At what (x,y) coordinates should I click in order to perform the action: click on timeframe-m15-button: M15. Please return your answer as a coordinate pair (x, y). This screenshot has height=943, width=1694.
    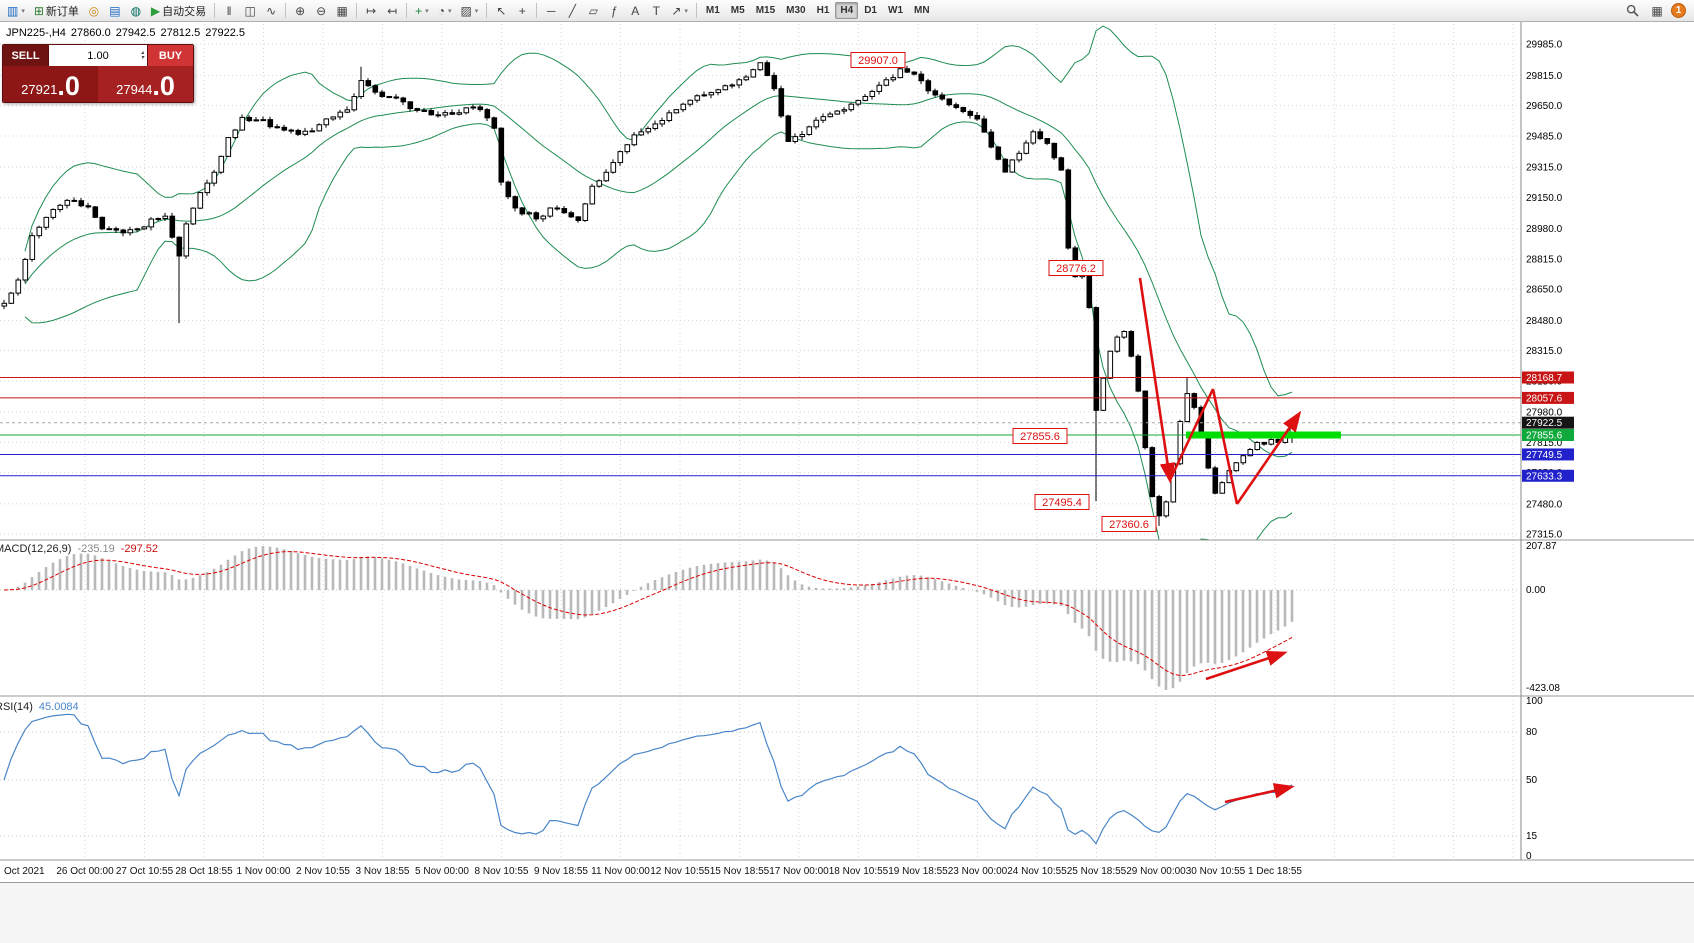
    Looking at the image, I should click on (765, 10).